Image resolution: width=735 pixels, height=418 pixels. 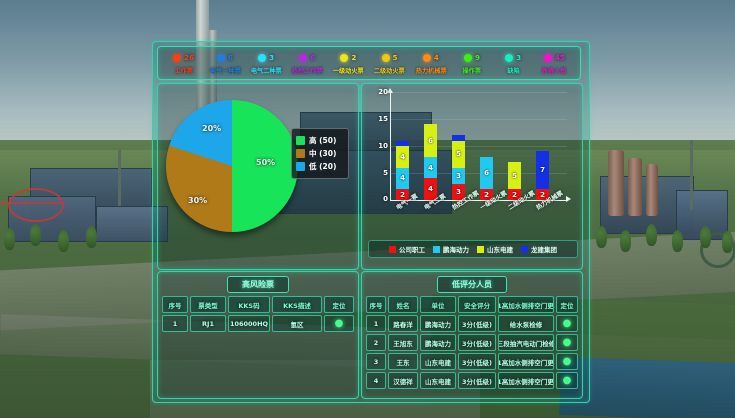 I want to click on table-row: 2 王旭东 鹏海动力 3分(低级) 三段抽汽电动门检修 ●, so click(x=472, y=342).